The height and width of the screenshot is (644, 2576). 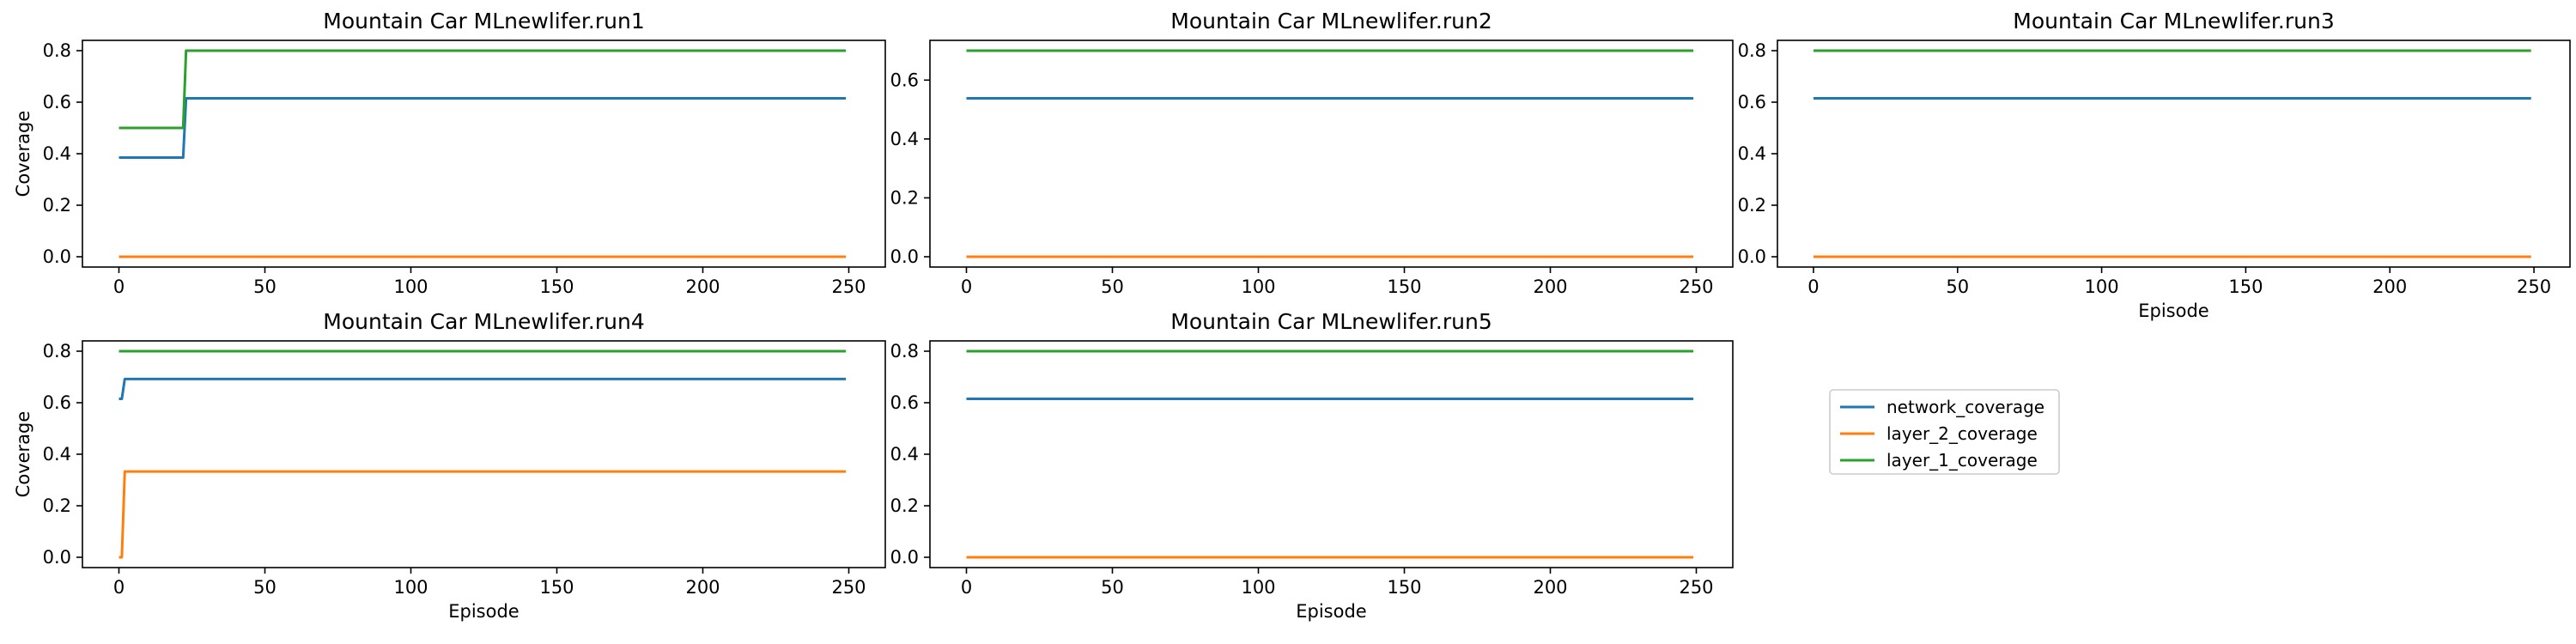 I want to click on chart-title: Mountain Car MLnewlifer.run3, so click(x=2173, y=21).